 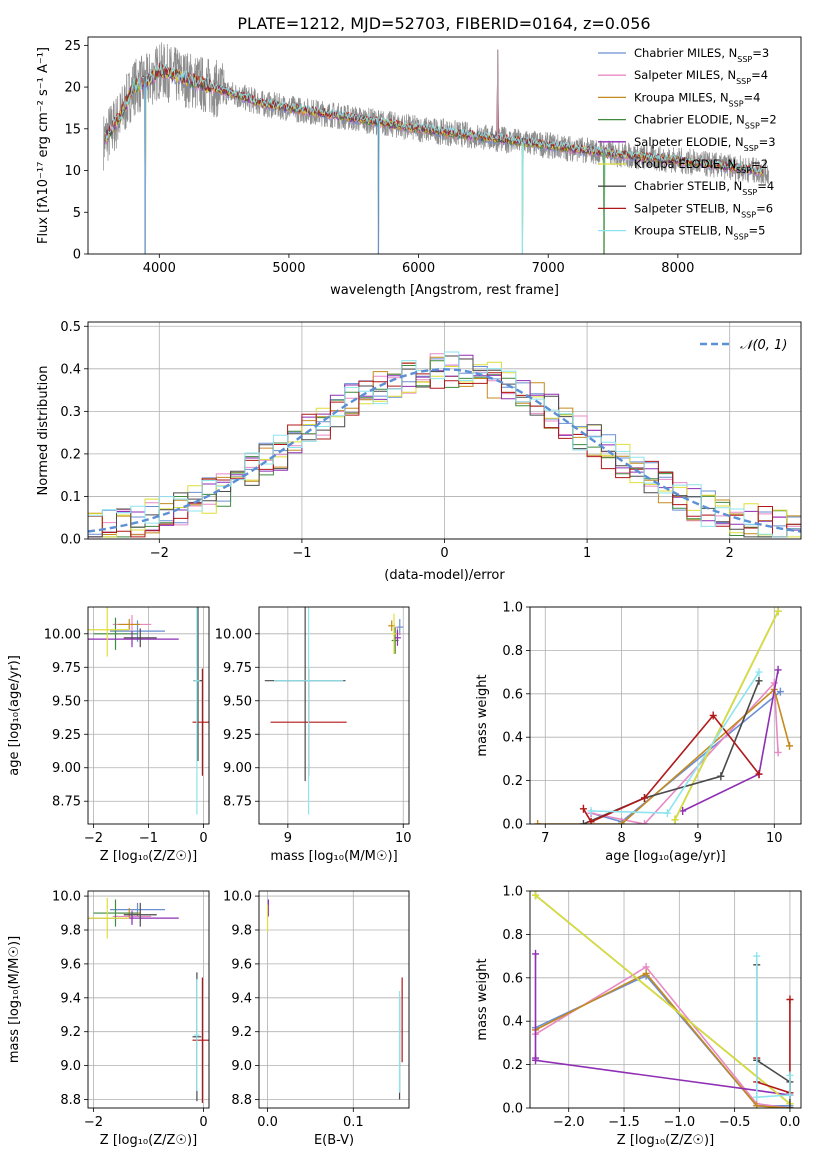 I want to click on y-axis-label: Flux [fλ10⁻¹⁷ erg cm⁻² s⁻¹ A⁻¹], so click(x=43, y=145).